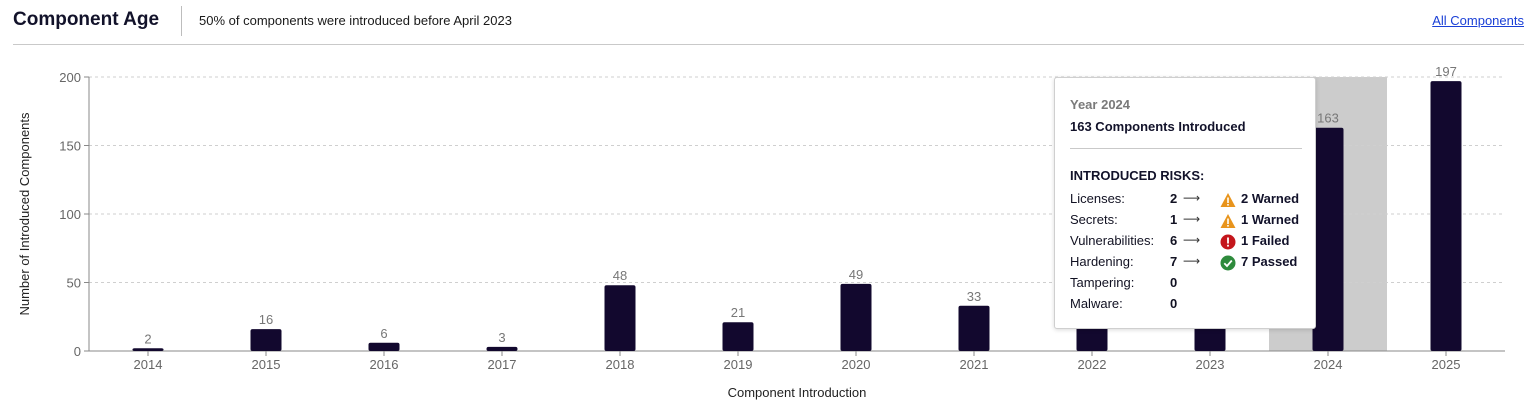  What do you see at coordinates (1228, 263) in the screenshot?
I see `check-icon` at bounding box center [1228, 263].